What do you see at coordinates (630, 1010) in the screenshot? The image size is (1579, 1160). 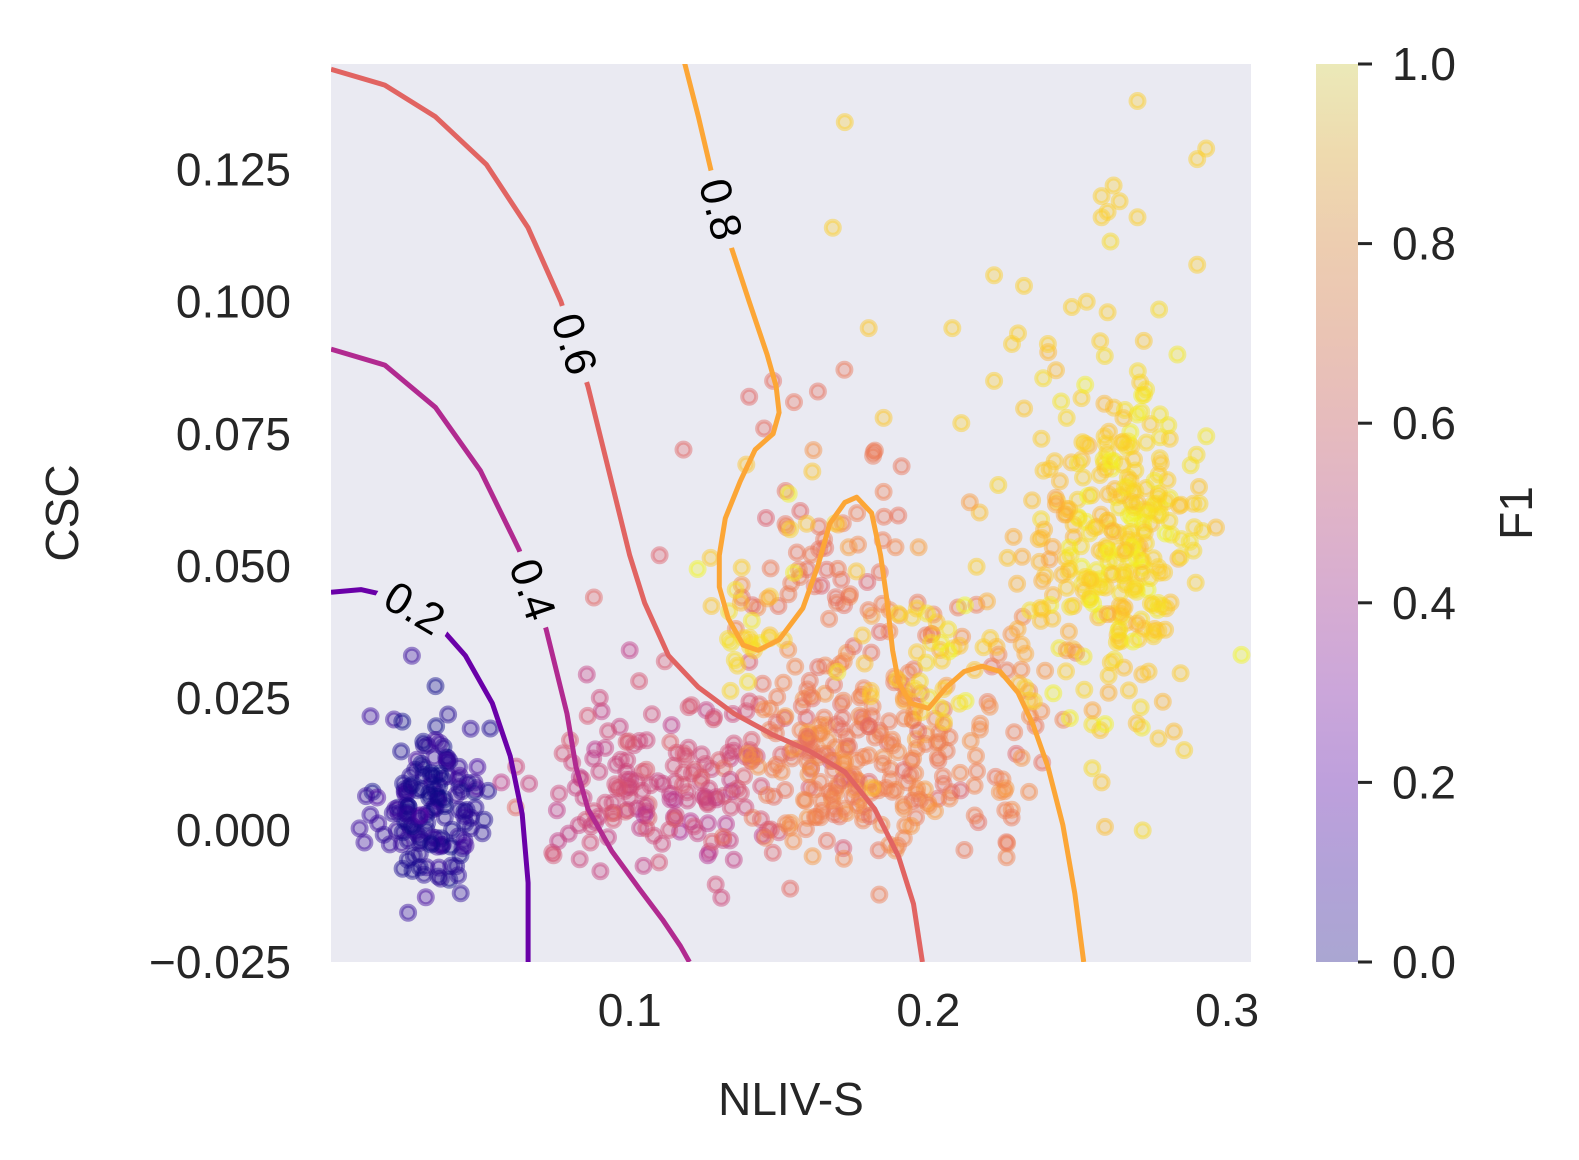 I see `x-tick-label: 0.1` at bounding box center [630, 1010].